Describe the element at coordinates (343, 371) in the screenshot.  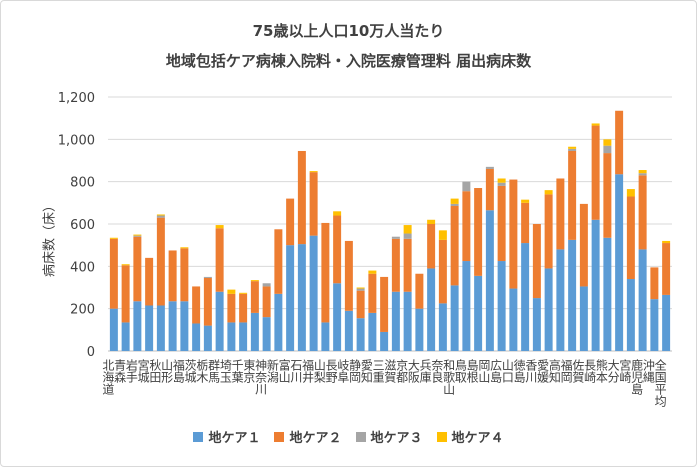
I see `x-tick-label: 岐阜` at that location.